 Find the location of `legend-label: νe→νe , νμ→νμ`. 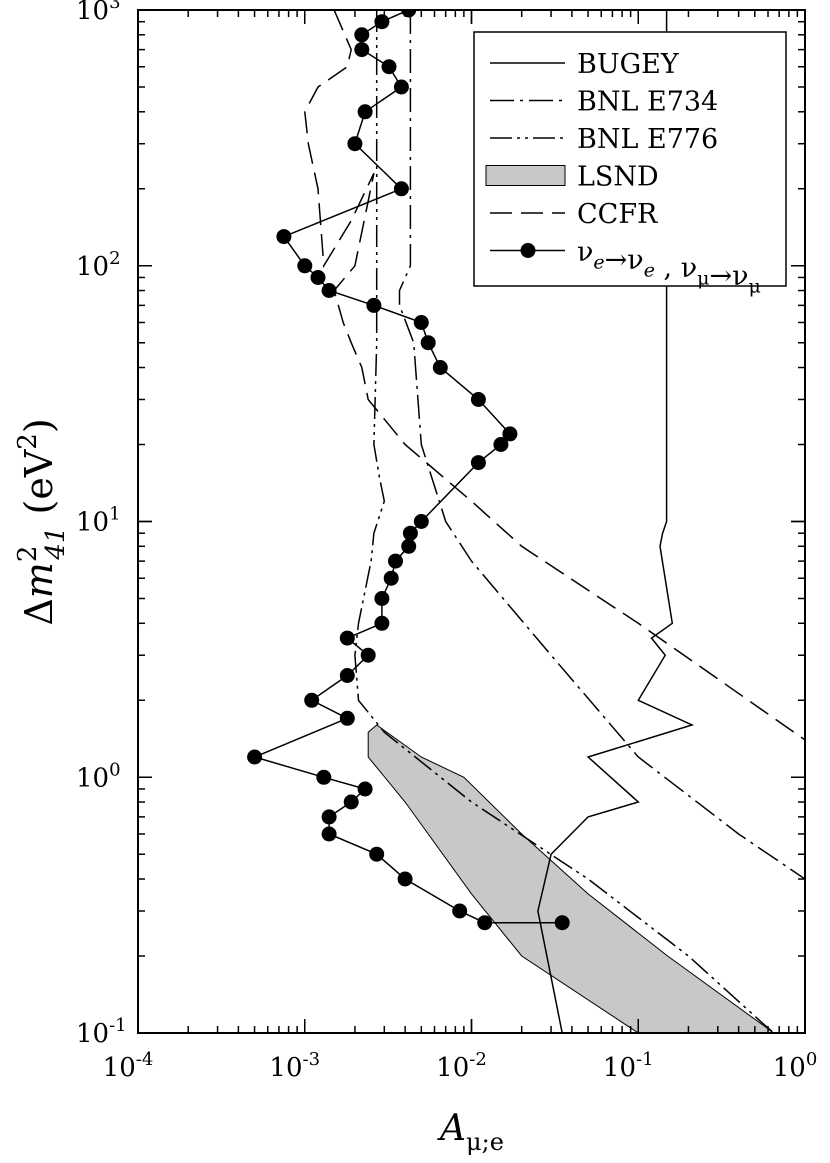

legend-label: νe→νe , νμ→νμ is located at coordinates (669, 267).